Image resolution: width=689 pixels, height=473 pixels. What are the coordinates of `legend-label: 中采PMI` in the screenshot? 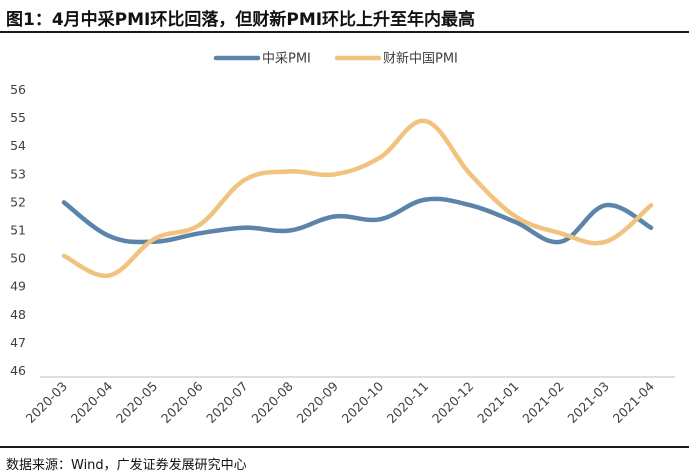 It's located at (286, 59).